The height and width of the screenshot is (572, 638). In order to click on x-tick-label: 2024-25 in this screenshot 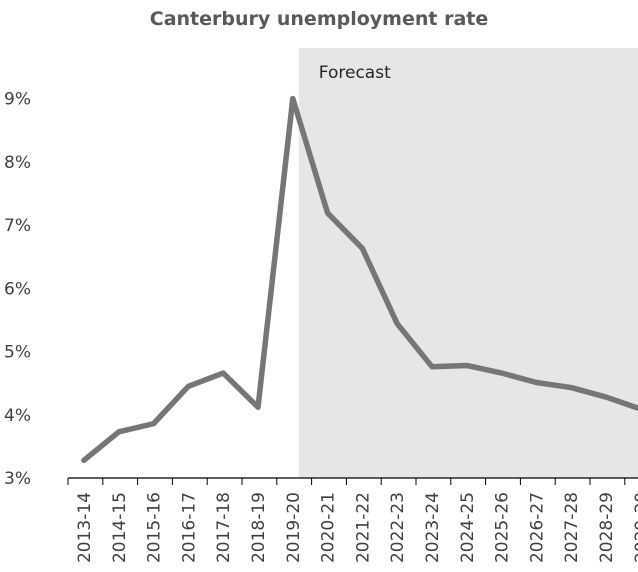, I will do `click(468, 527)`.